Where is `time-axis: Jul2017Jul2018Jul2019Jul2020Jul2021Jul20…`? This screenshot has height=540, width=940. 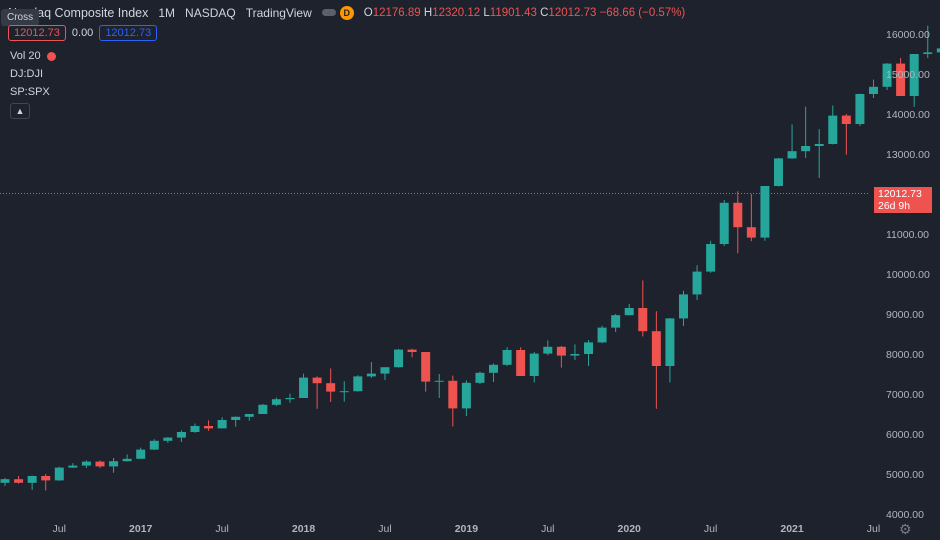 time-axis: Jul2017Jul2018Jul2019Jul2020Jul2021Jul20… is located at coordinates (496, 529).